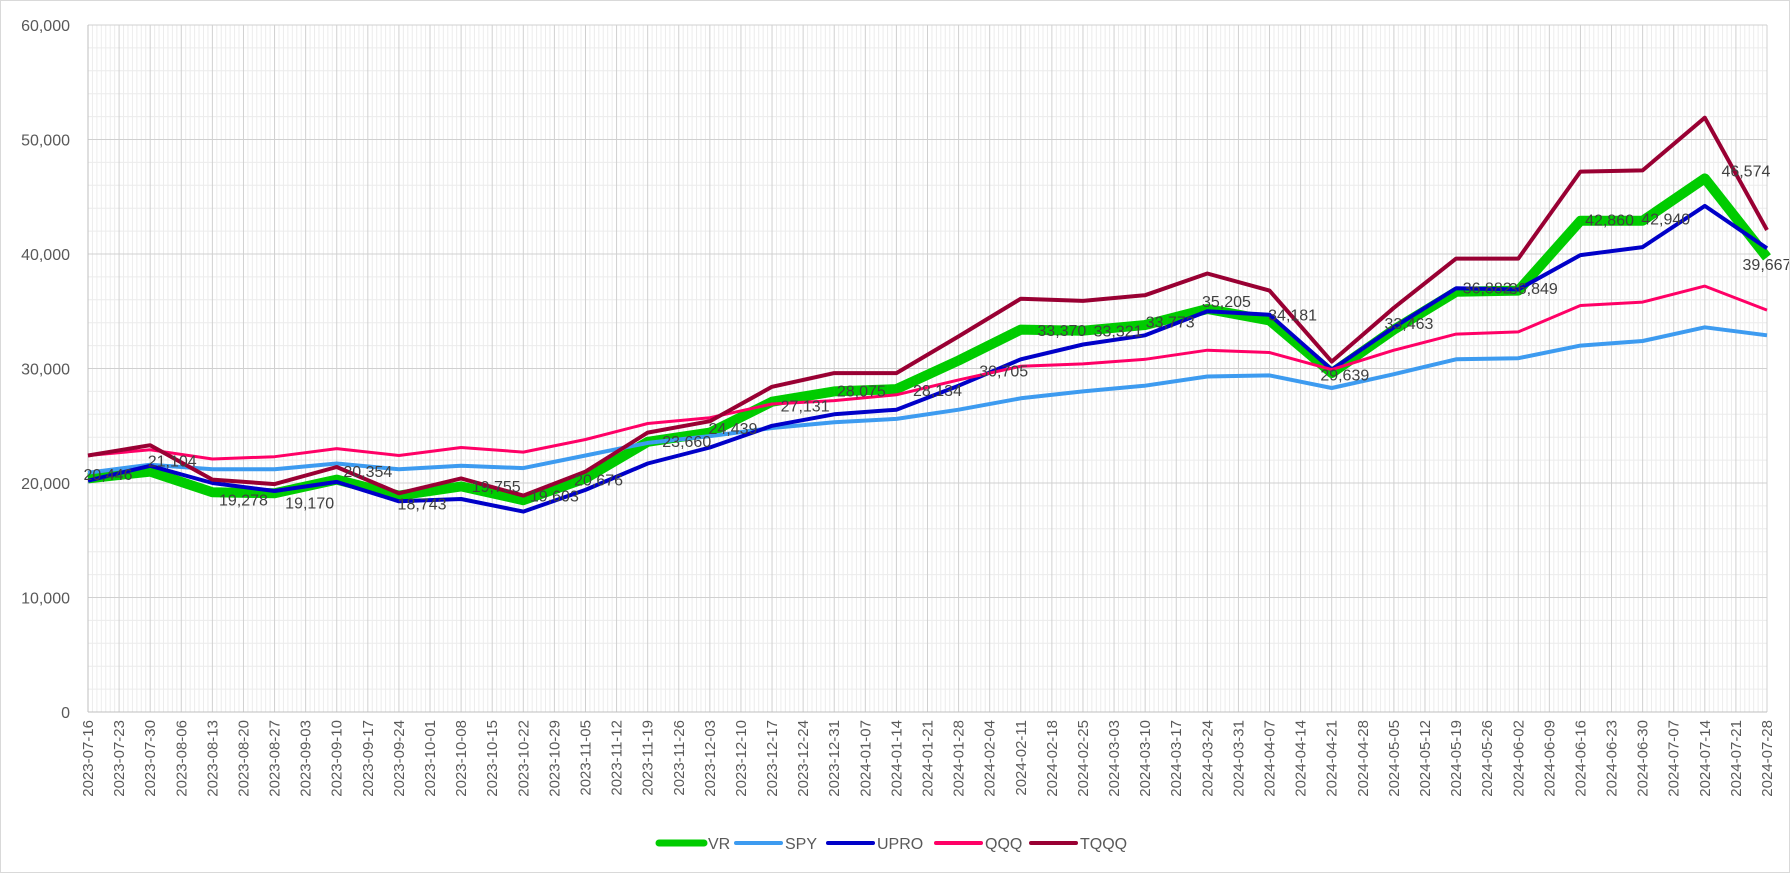 The height and width of the screenshot is (873, 1790). What do you see at coordinates (648, 758) in the screenshot?
I see `x-tick-label: 2023-11-19` at bounding box center [648, 758].